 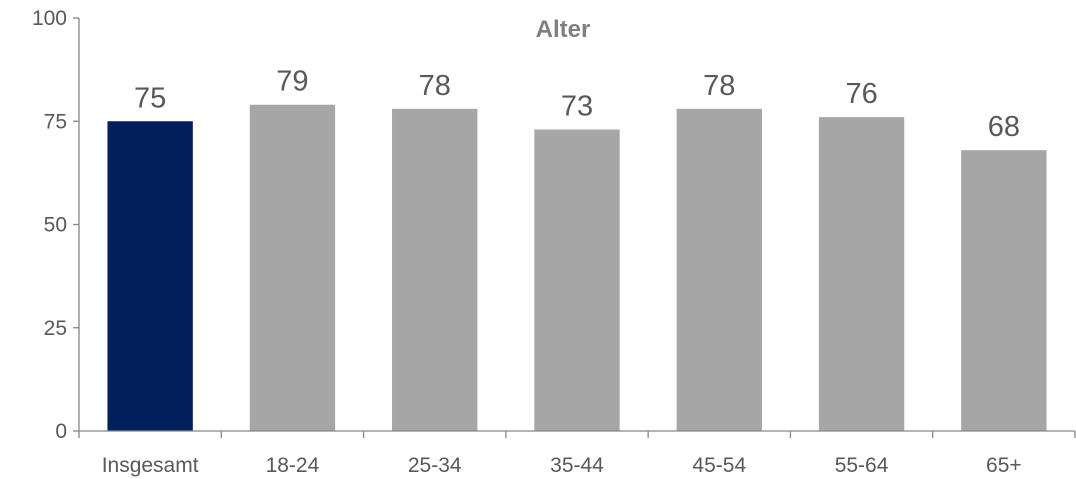 I want to click on x-tick-label: 45-54, so click(x=719, y=465).